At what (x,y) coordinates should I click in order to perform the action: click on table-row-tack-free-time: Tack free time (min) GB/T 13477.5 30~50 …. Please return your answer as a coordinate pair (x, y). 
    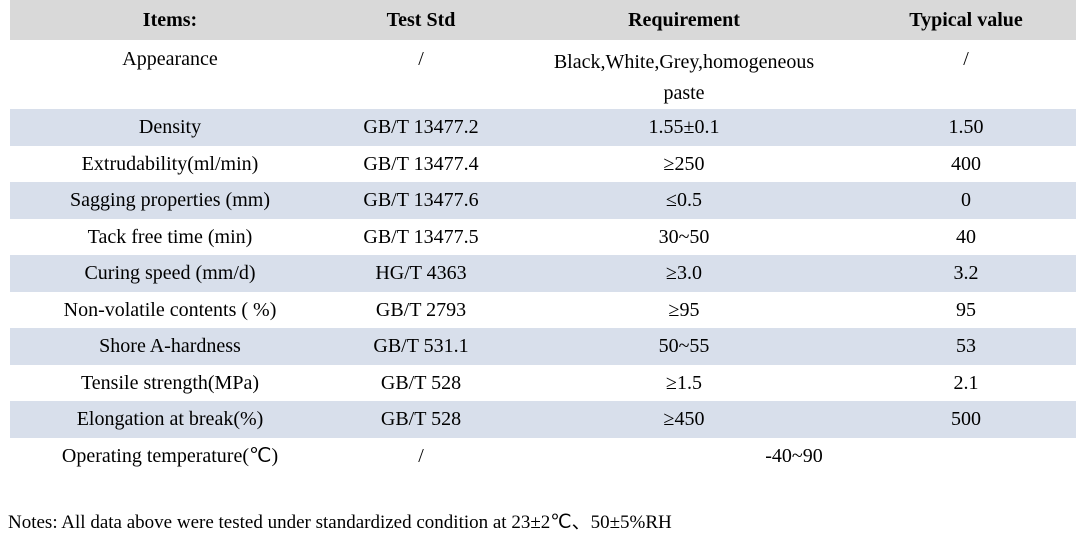
    Looking at the image, I should click on (543, 237).